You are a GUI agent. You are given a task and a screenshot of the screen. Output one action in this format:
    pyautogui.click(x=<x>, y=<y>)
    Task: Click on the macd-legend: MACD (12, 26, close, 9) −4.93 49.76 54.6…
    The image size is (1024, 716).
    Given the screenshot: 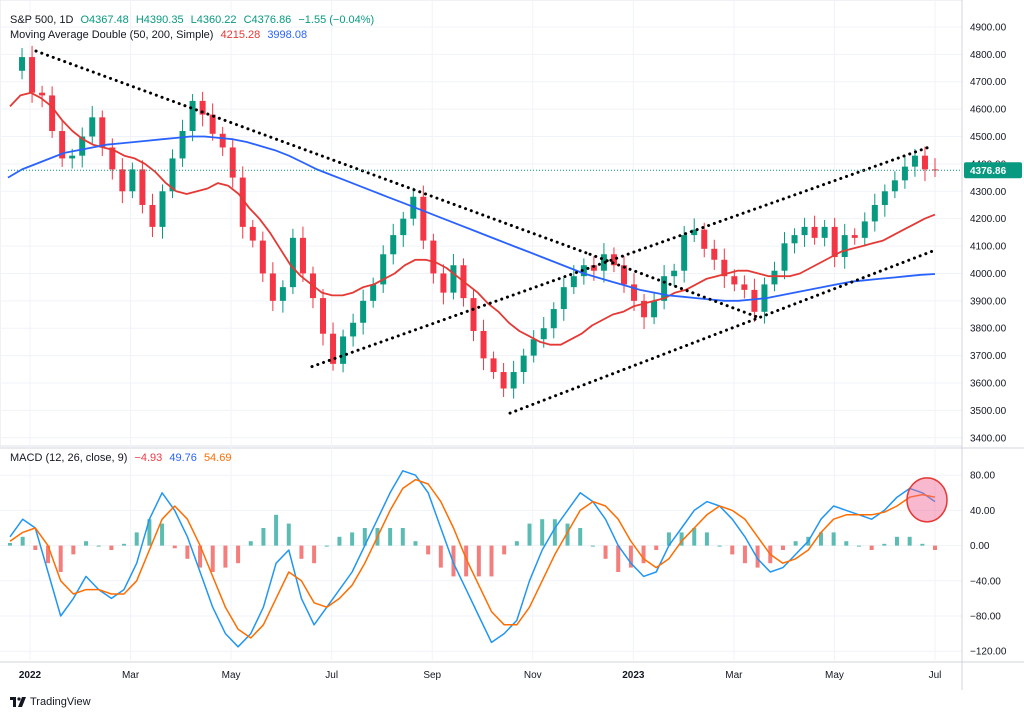 What is the action you would take?
    pyautogui.click(x=122, y=458)
    